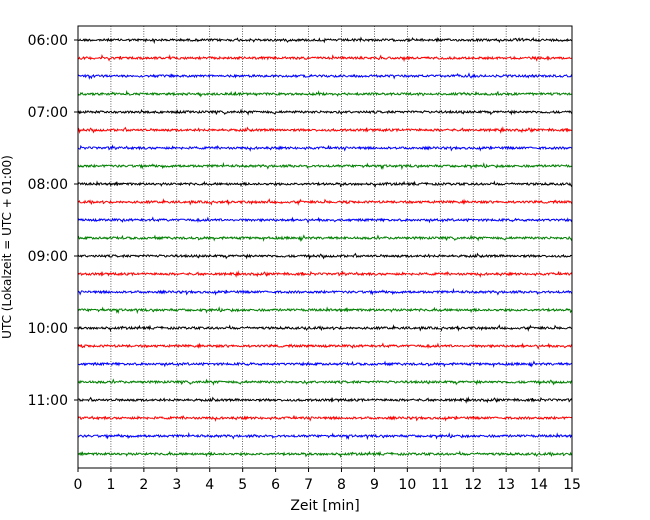  What do you see at coordinates (209, 485) in the screenshot?
I see `x-tick-label: 4` at bounding box center [209, 485].